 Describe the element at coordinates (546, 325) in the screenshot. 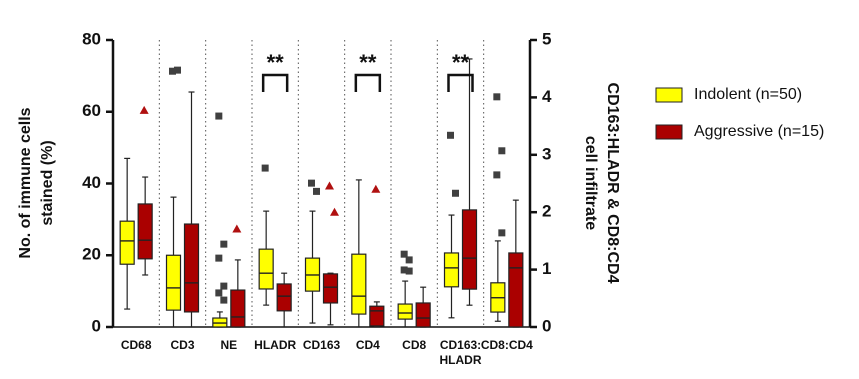

I see `y2-tick-label: 0` at that location.